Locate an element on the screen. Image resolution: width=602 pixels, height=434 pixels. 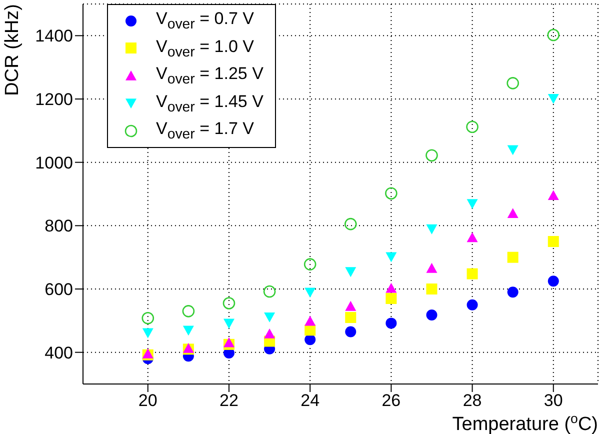
legend-label: V$_{over}$ = 1.0 V is located at coordinates (205, 48).